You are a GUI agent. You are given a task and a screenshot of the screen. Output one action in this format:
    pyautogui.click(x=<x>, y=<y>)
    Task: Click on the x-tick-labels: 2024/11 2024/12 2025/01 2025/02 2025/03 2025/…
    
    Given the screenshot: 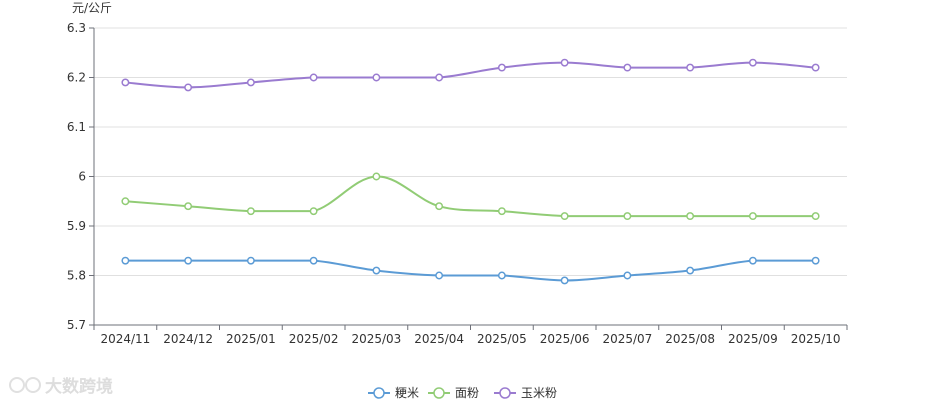 What is the action you would take?
    pyautogui.click(x=470, y=335)
    